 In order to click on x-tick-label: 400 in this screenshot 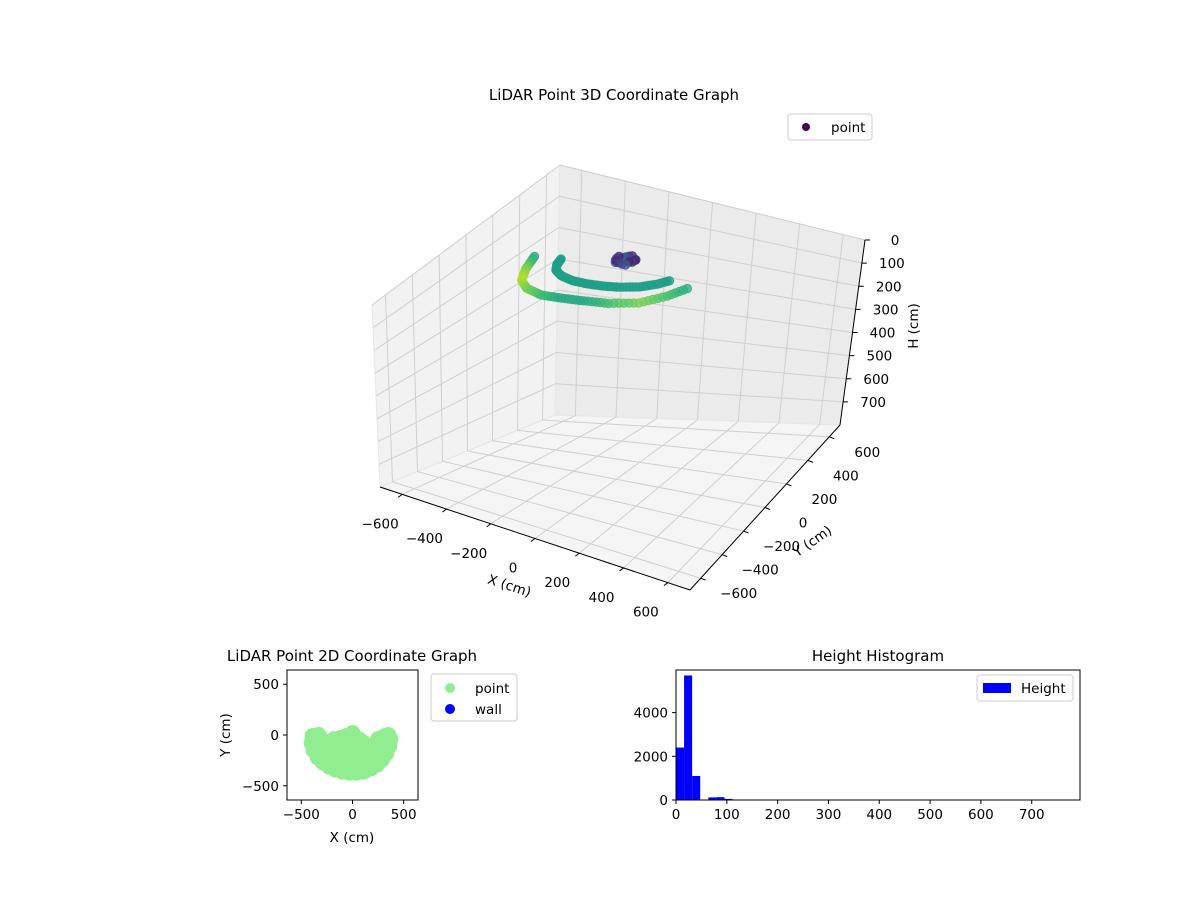, I will do `click(602, 598)`.